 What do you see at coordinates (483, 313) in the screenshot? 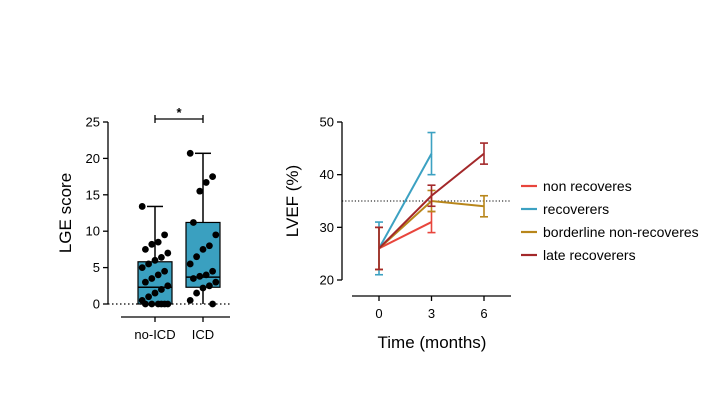
I see `x-tick-label: 6` at bounding box center [483, 313].